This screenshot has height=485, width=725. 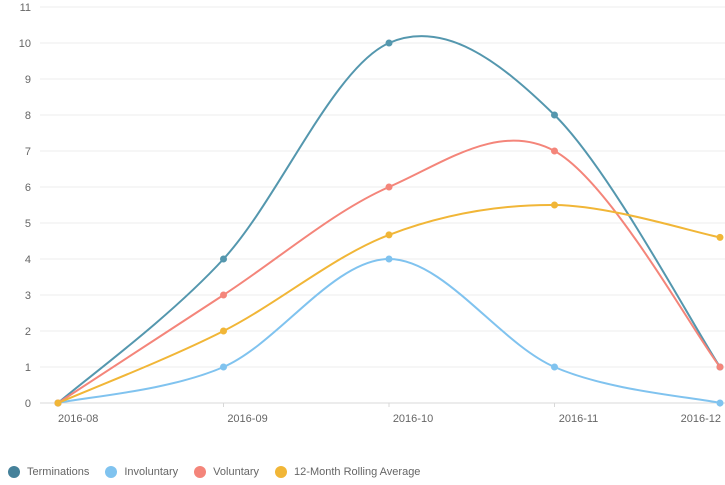 What do you see at coordinates (357, 472) in the screenshot?
I see `legend-label: 12-Month Rolling Average` at bounding box center [357, 472].